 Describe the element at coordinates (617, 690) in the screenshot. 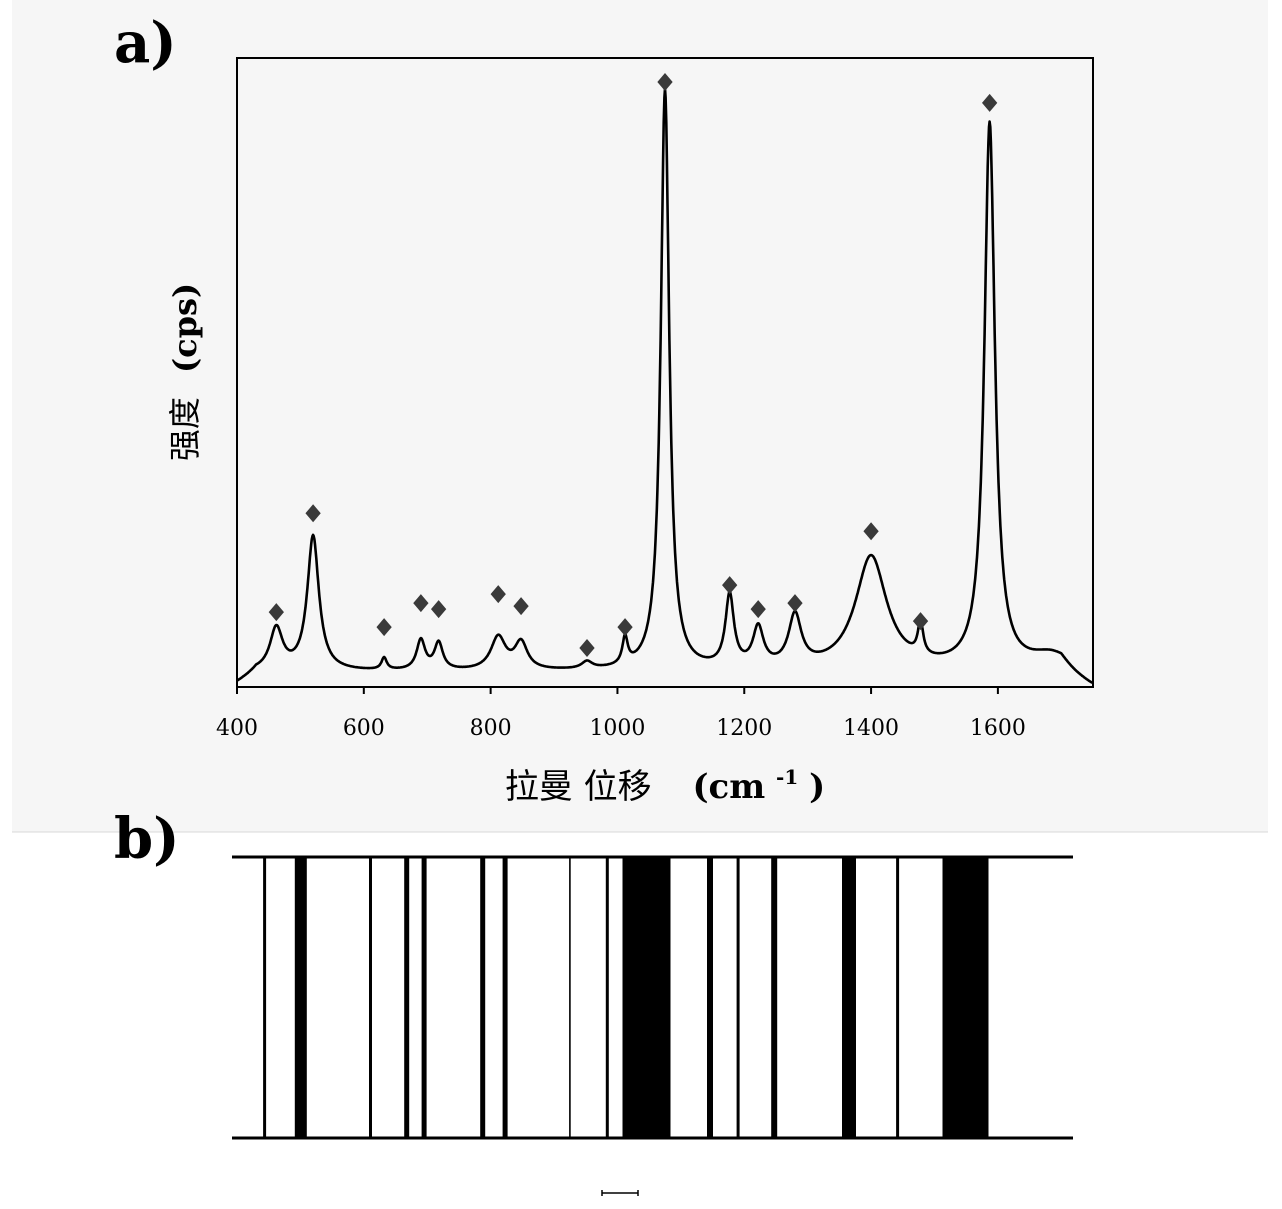

I see `x-axis-ticks` at that location.